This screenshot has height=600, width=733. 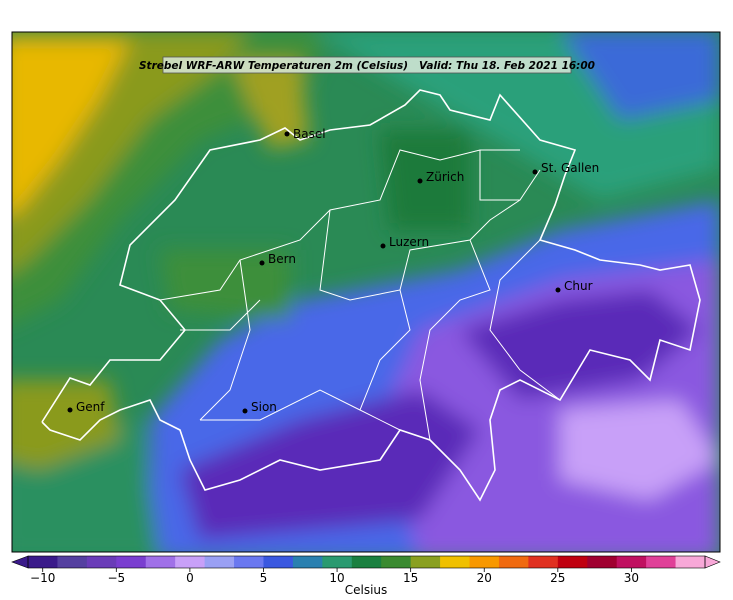 What do you see at coordinates (445, 177) in the screenshot?
I see `city-label: Zürich` at bounding box center [445, 177].